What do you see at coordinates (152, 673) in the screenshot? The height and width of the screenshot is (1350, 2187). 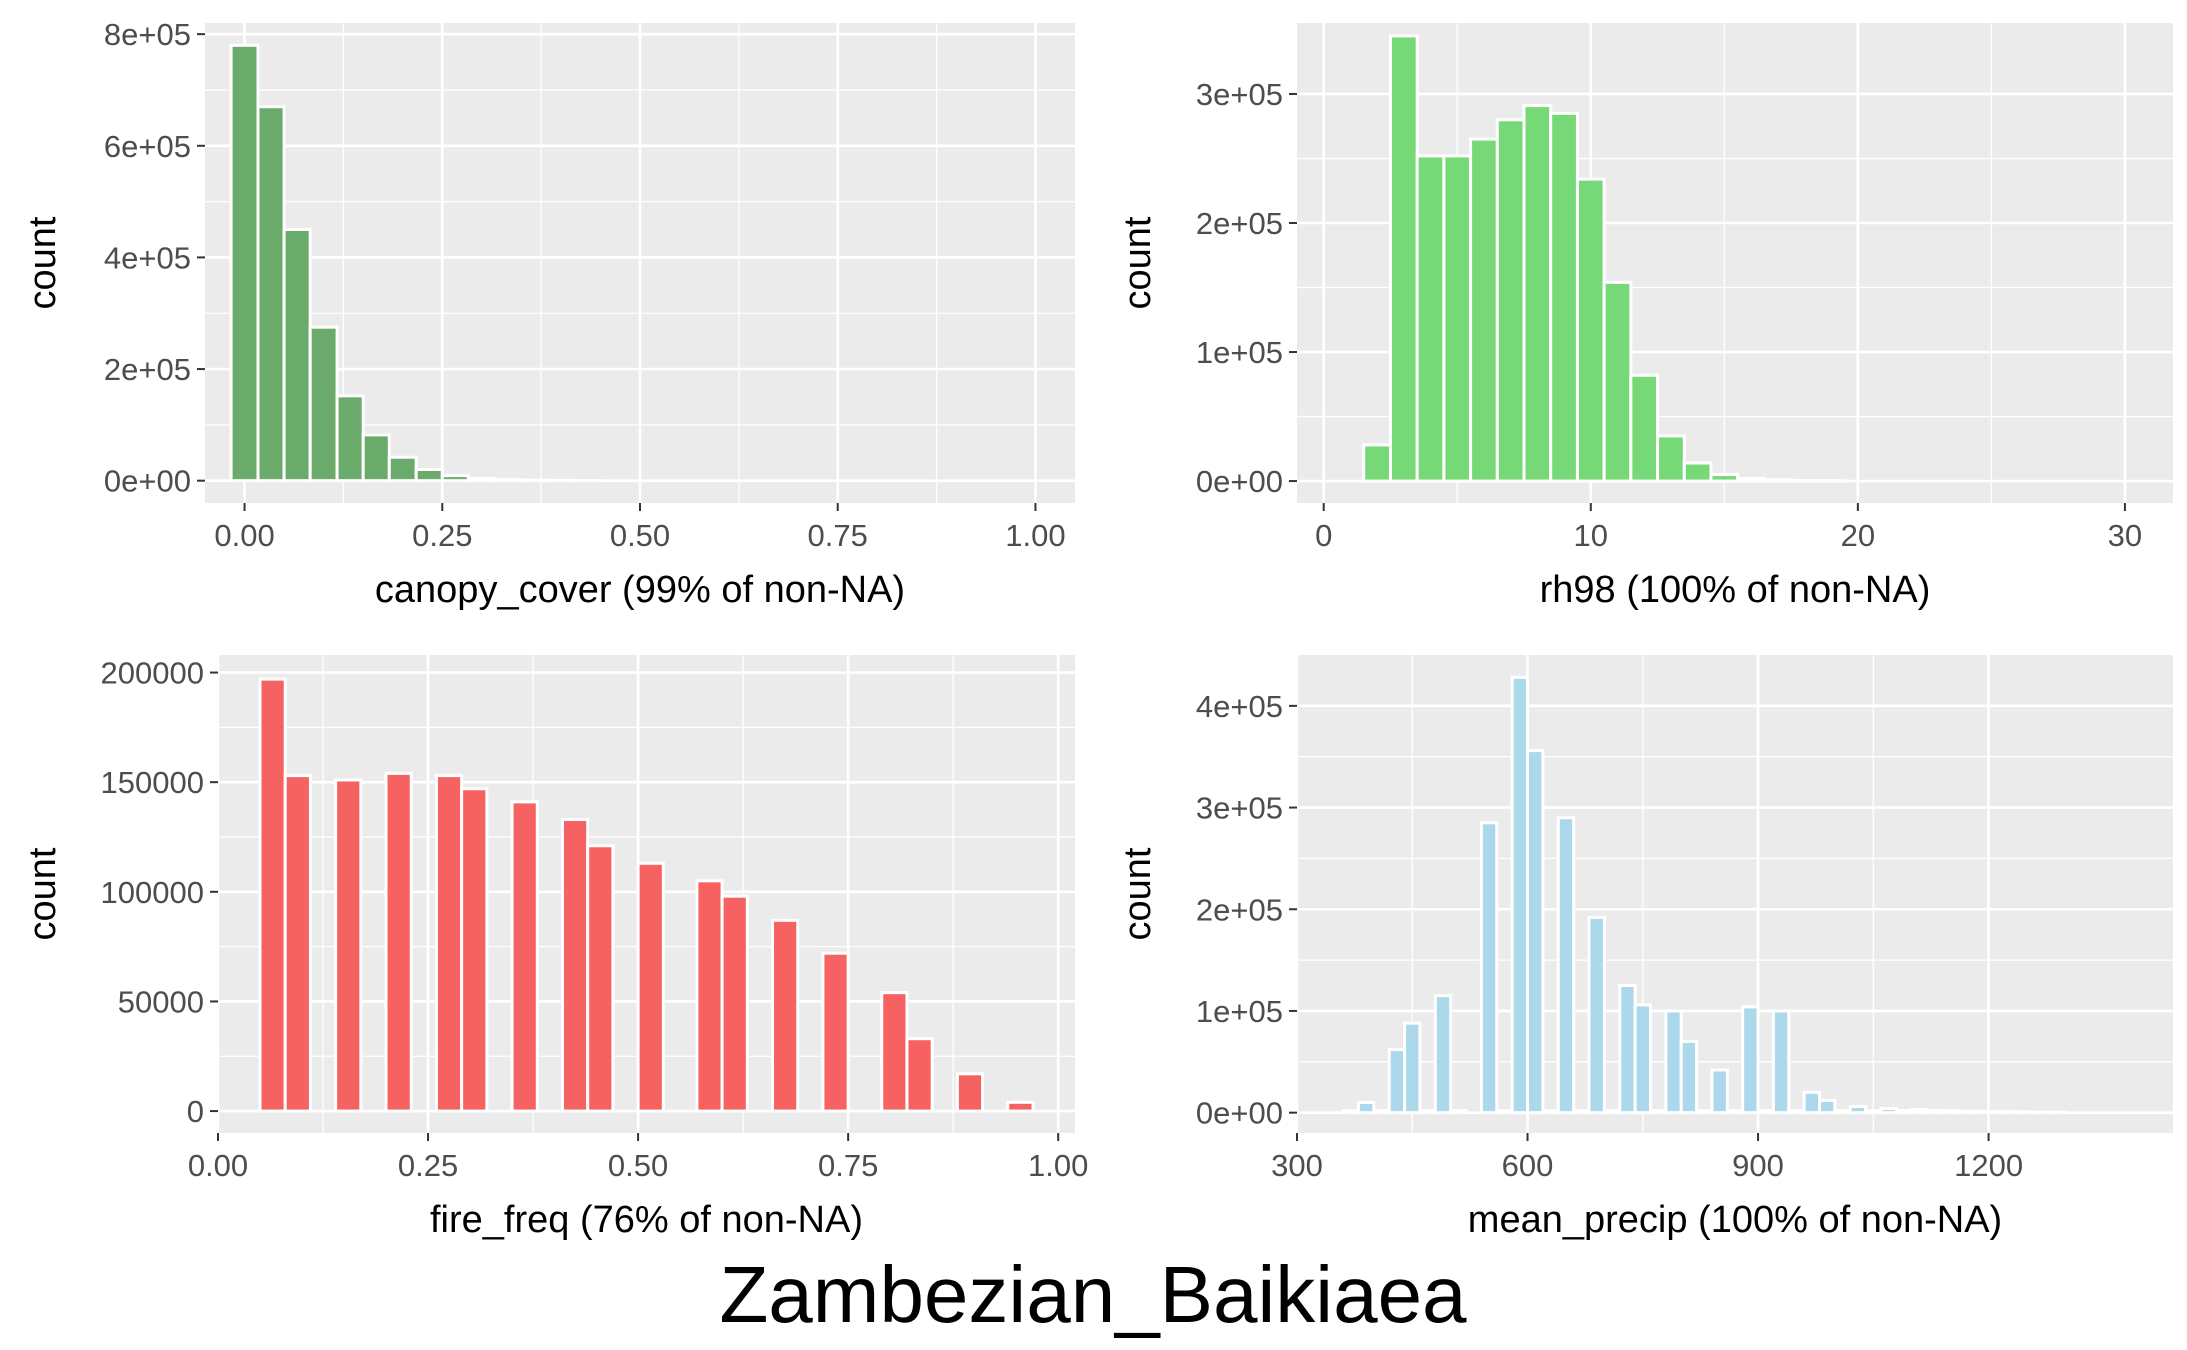 I see `y-tick-label: 200000` at bounding box center [152, 673].